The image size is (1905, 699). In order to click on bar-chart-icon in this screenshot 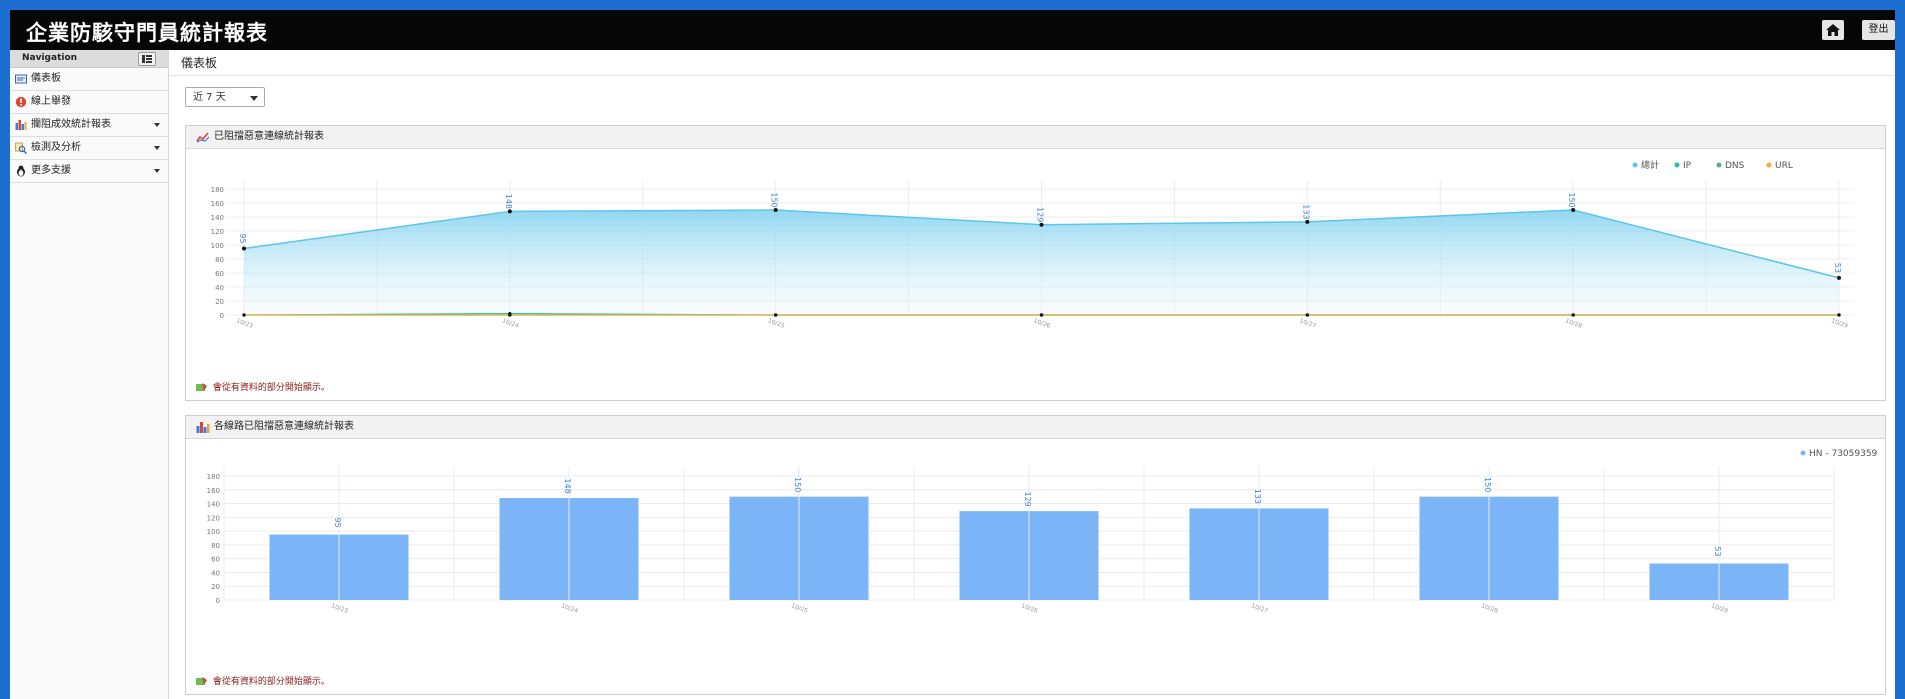, I will do `click(203, 427)`.